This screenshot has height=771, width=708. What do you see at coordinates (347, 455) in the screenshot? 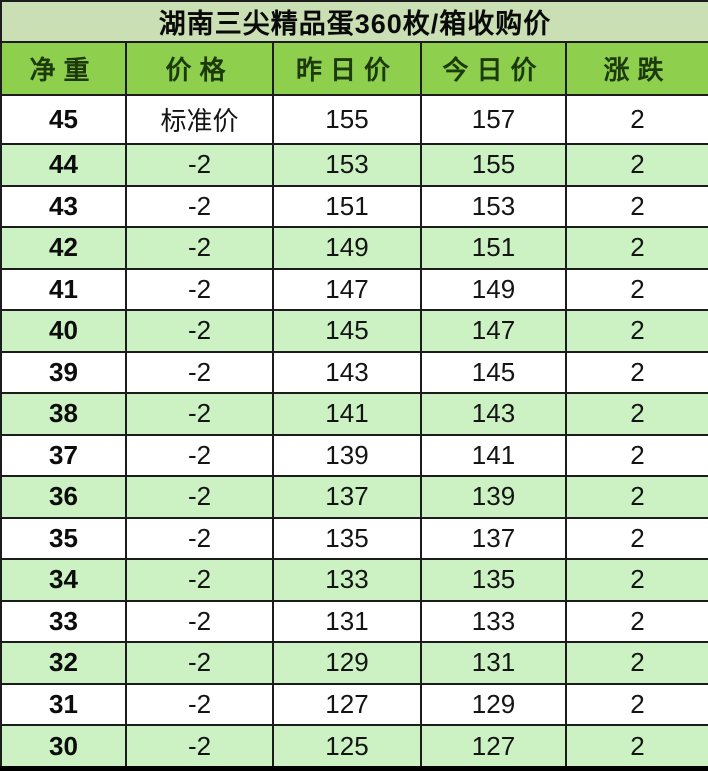
I see `cell-yesterday-price: 139` at bounding box center [347, 455].